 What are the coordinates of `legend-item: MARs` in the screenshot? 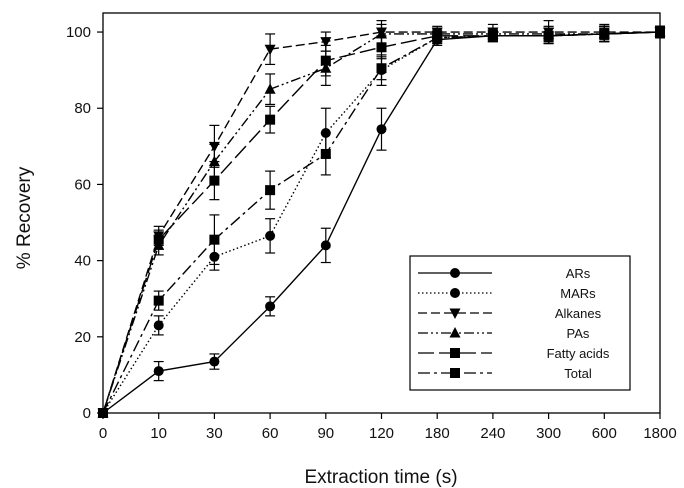 It's located at (507, 293).